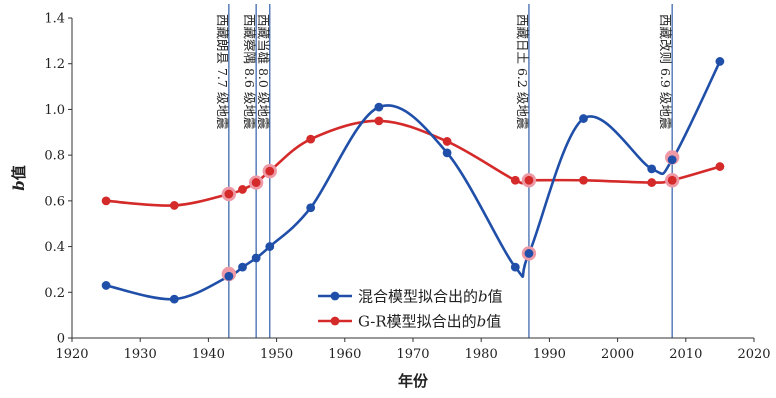 This screenshot has height=398, width=776. I want to click on y-tick-label: 1.0, so click(54, 110).